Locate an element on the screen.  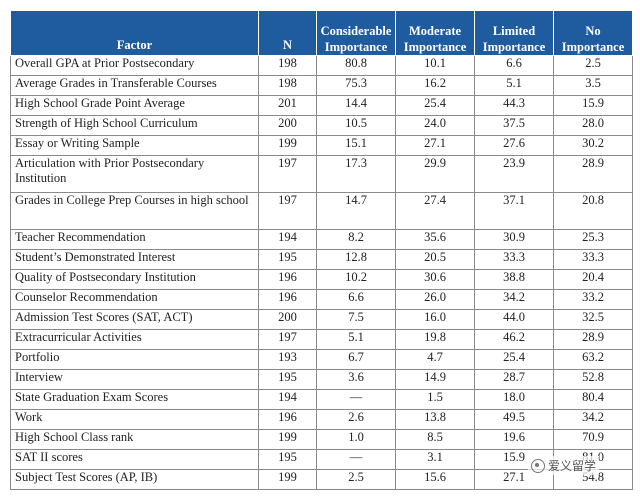
cell-considerable: 10.5 is located at coordinates (356, 125).